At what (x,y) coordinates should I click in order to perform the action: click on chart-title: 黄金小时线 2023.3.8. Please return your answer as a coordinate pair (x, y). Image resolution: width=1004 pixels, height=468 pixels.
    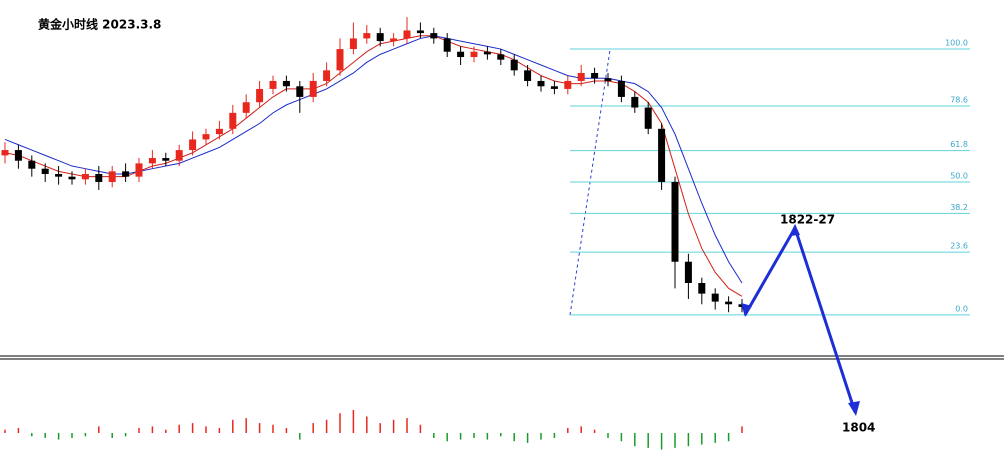
    Looking at the image, I should click on (99, 24).